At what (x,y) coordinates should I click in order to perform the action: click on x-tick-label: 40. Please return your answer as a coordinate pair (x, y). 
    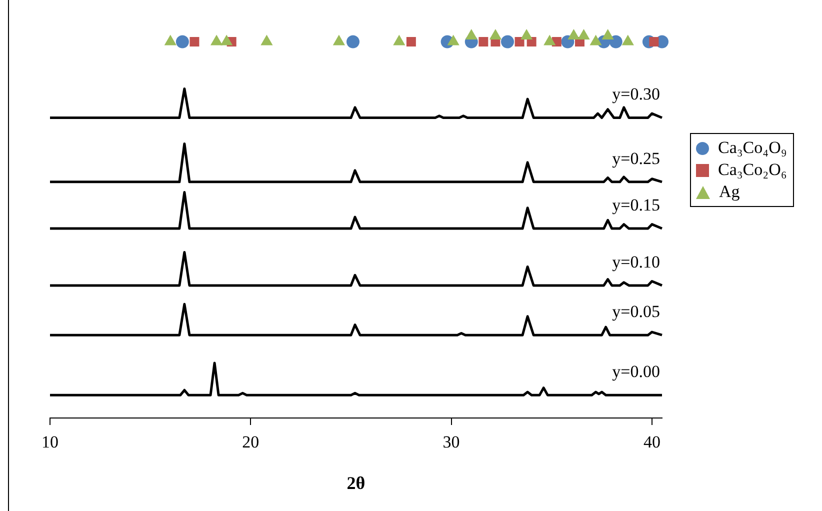
    Looking at the image, I should click on (651, 442).